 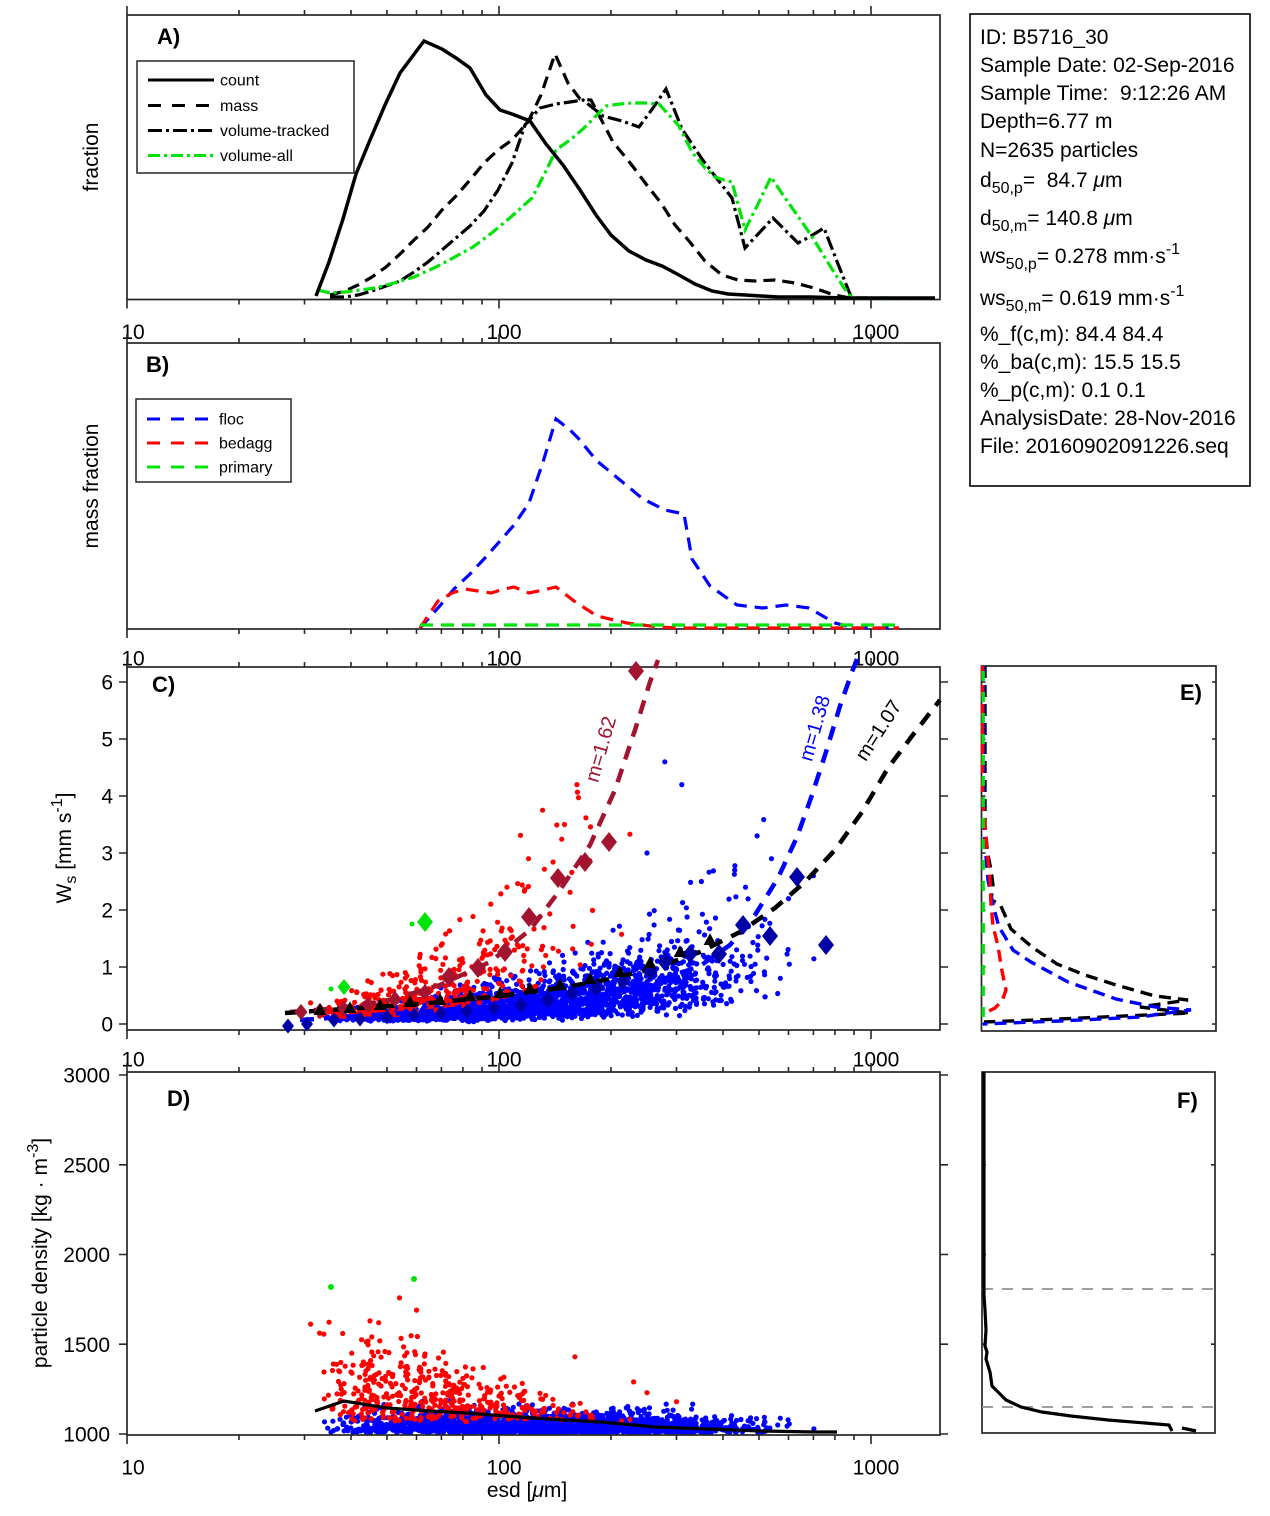 What do you see at coordinates (231, 420) in the screenshot?
I see `svg-text: floc` at bounding box center [231, 420].